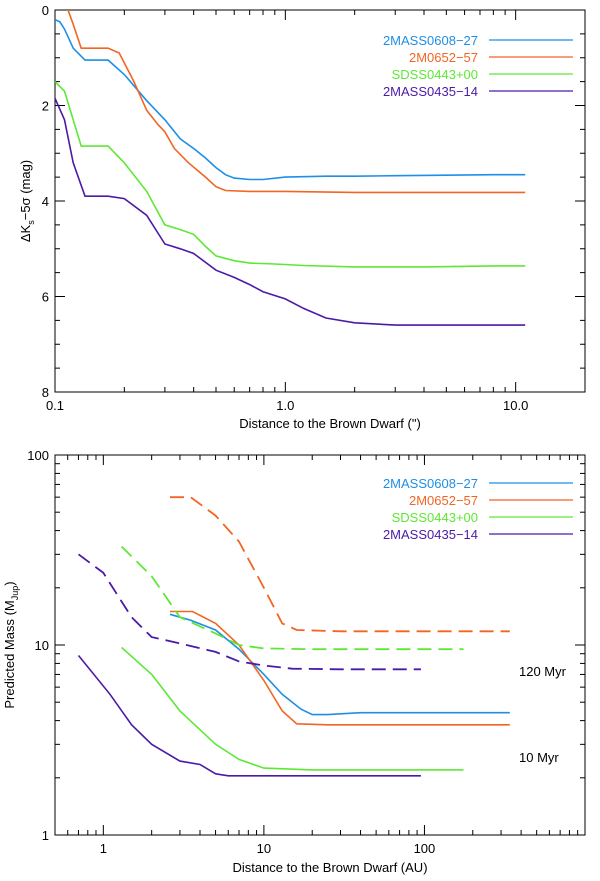 This screenshot has width=600, height=881. I want to click on y-axis-title-sub-bottom: Jup, so click(15, 593).